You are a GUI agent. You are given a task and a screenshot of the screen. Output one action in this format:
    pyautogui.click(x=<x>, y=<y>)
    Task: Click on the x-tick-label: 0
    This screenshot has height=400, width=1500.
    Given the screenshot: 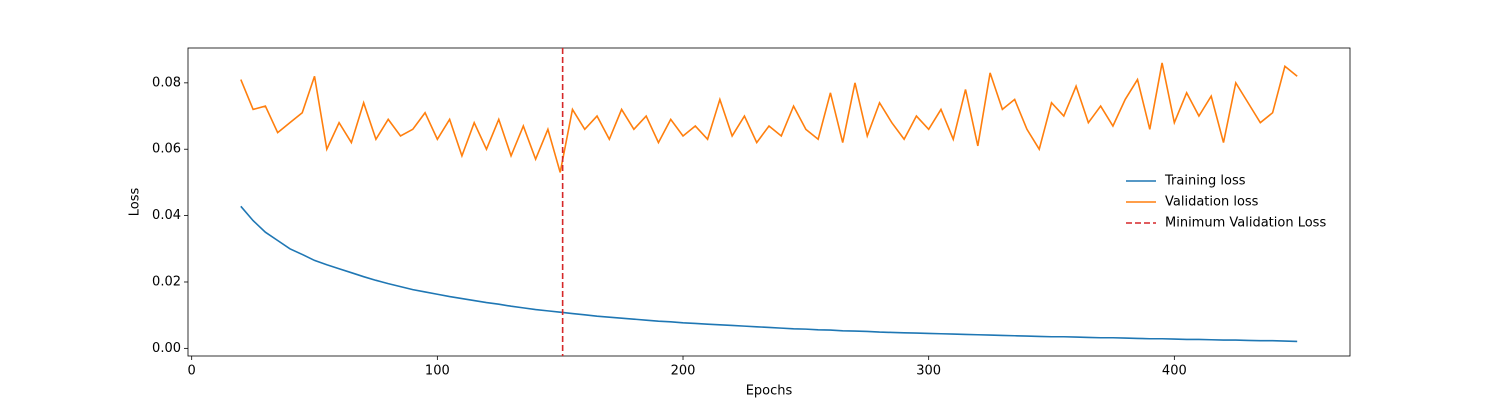 What is the action you would take?
    pyautogui.click(x=192, y=371)
    